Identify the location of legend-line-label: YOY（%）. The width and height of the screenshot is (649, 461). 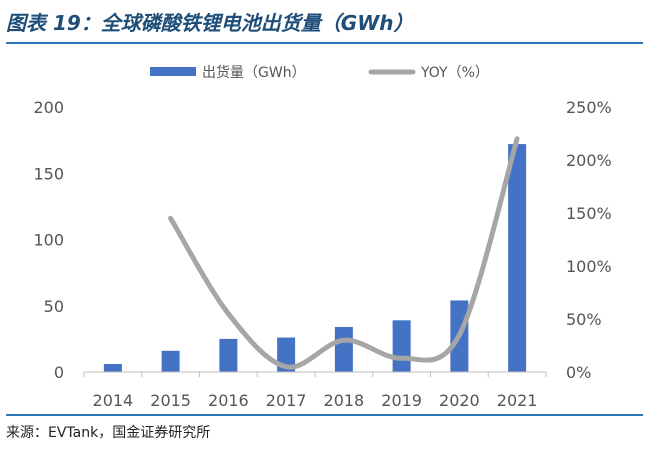
(454, 73).